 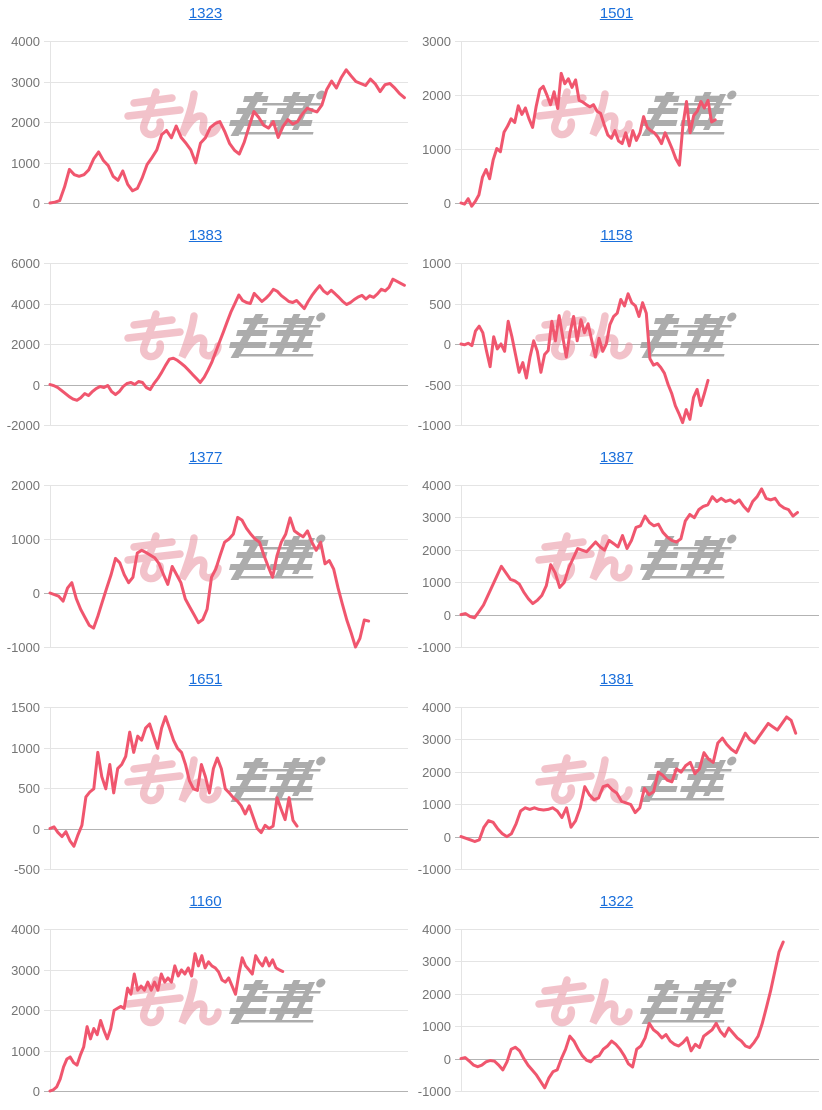 I want to click on y-axis-labels: 1500 1000 500 0 -500, so click(x=25, y=788).